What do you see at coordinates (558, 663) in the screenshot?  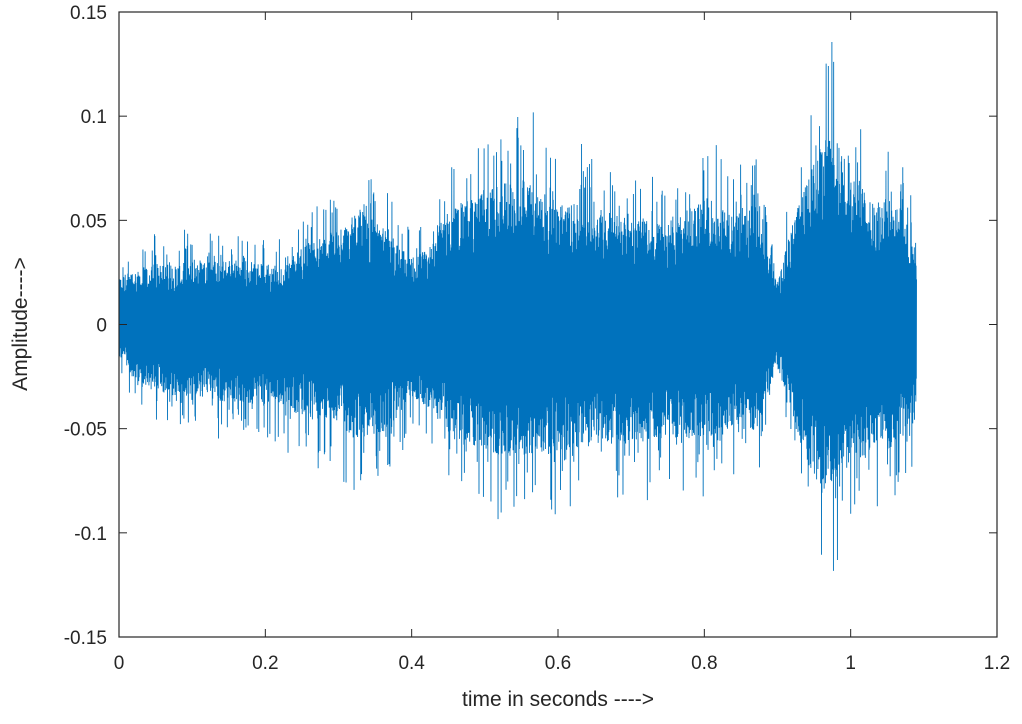 I see `x-tick-label: 0.6` at bounding box center [558, 663].